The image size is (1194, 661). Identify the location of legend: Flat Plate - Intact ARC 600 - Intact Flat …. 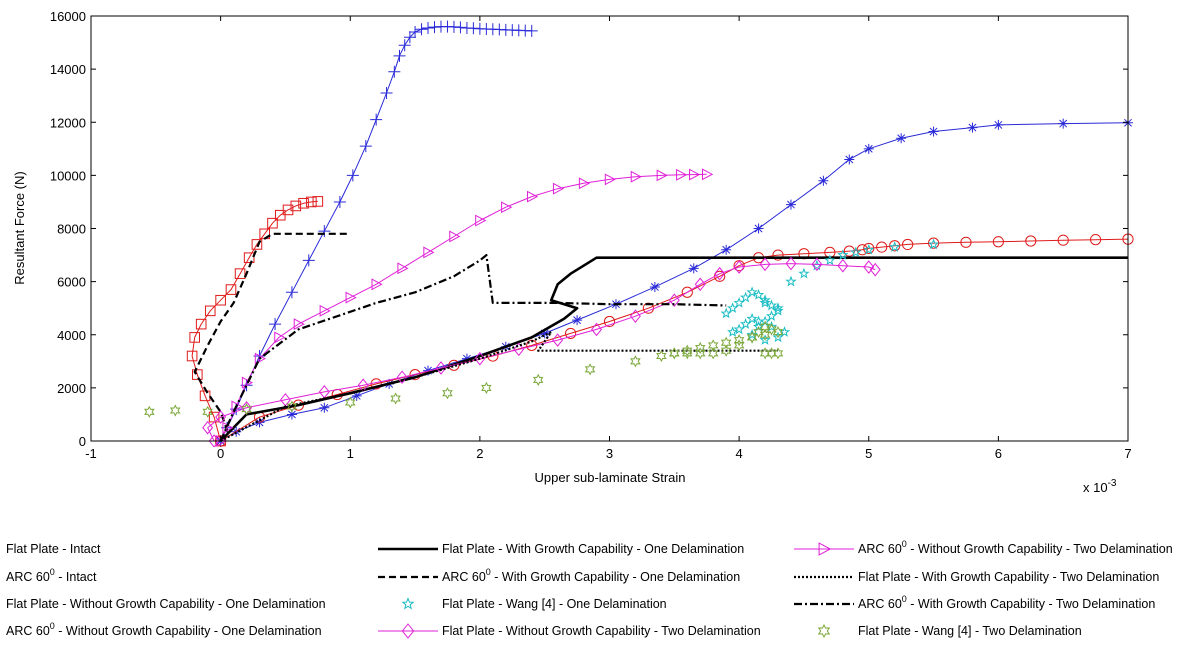
(589, 589).